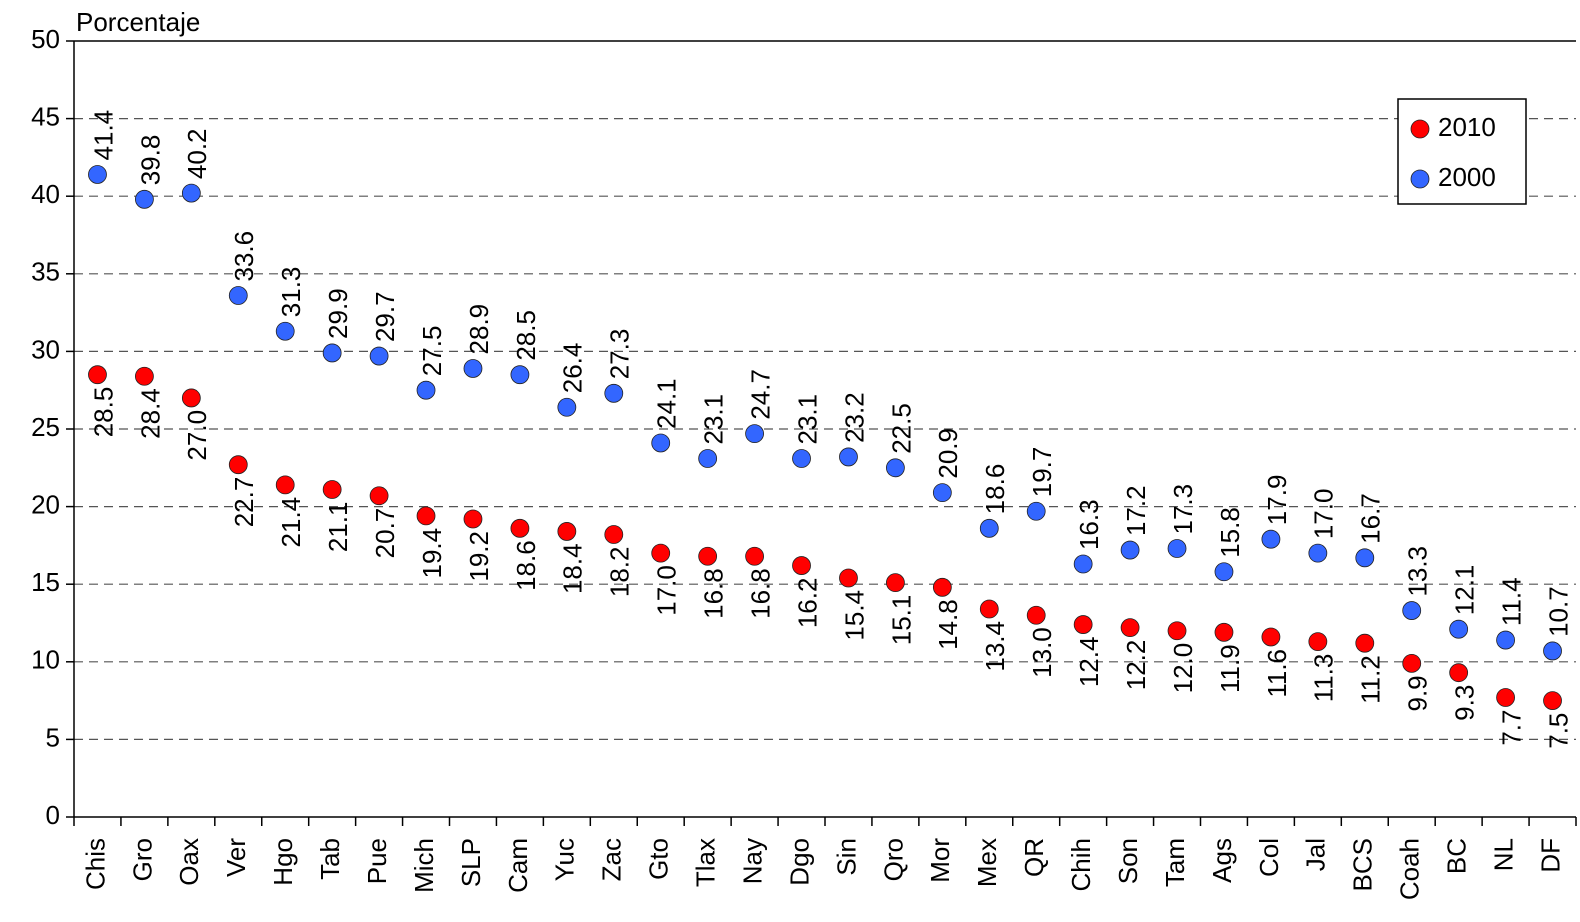  Describe the element at coordinates (189, 862) in the screenshot. I see `x-tick-label: Oax` at that location.